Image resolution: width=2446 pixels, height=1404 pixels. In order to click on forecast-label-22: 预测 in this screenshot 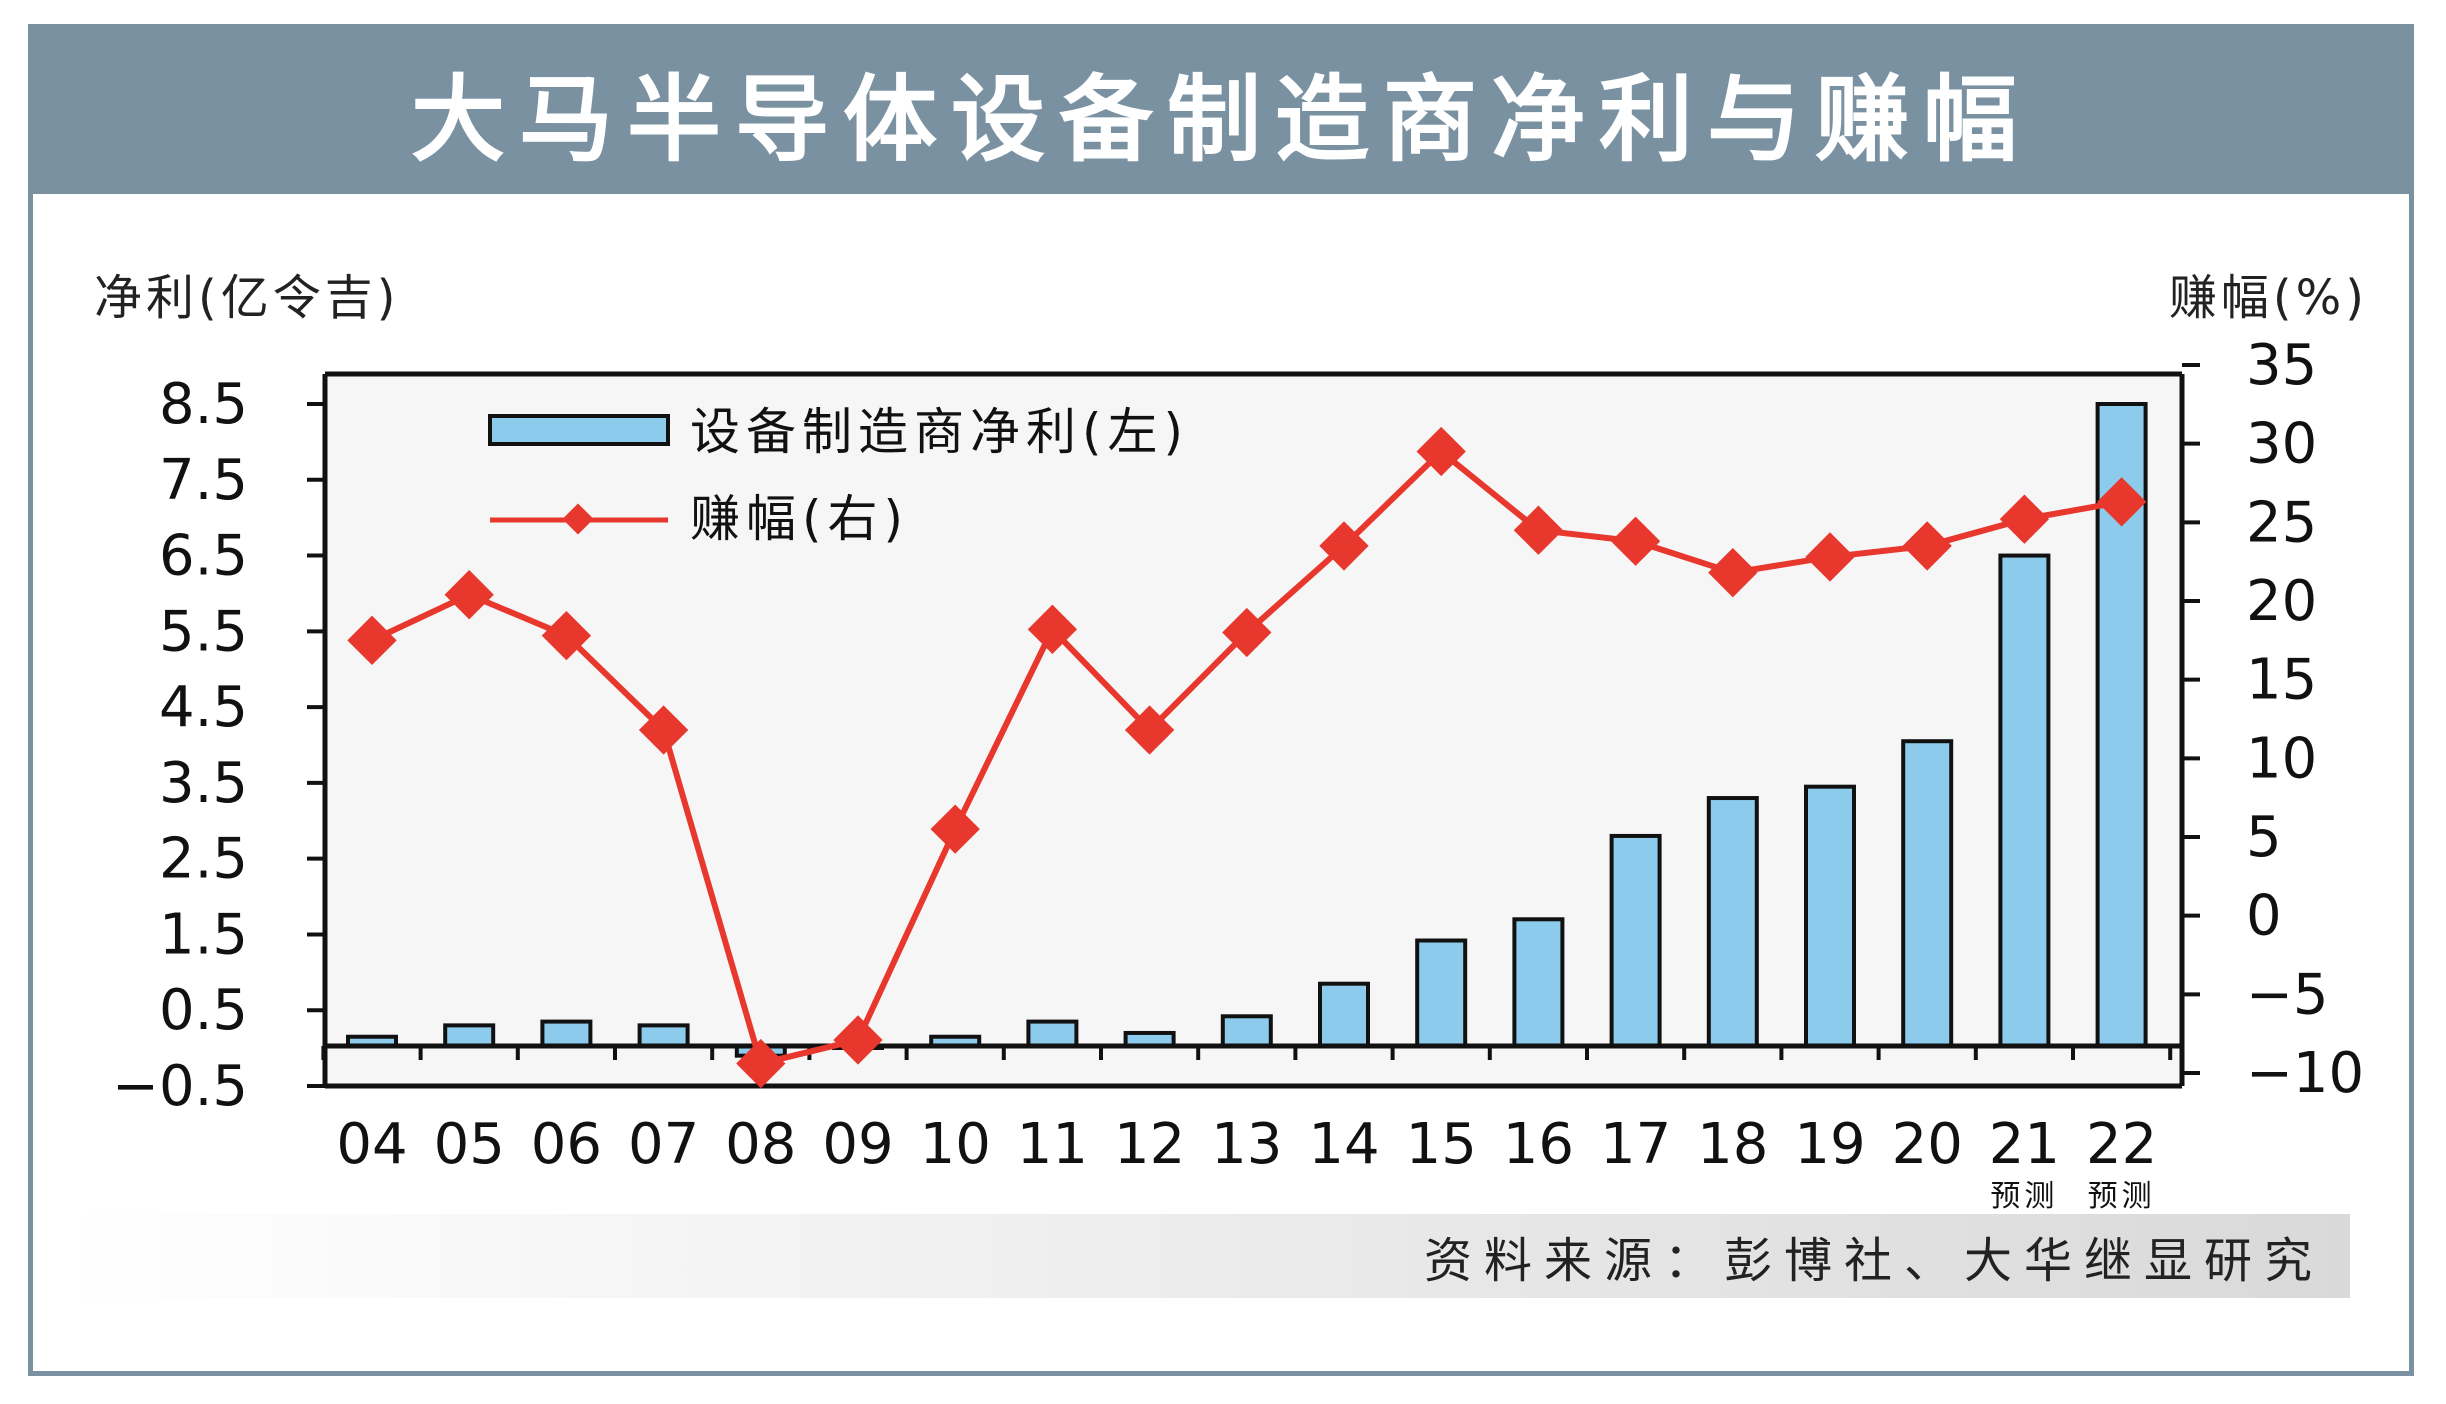, I will do `click(2122, 1196)`.